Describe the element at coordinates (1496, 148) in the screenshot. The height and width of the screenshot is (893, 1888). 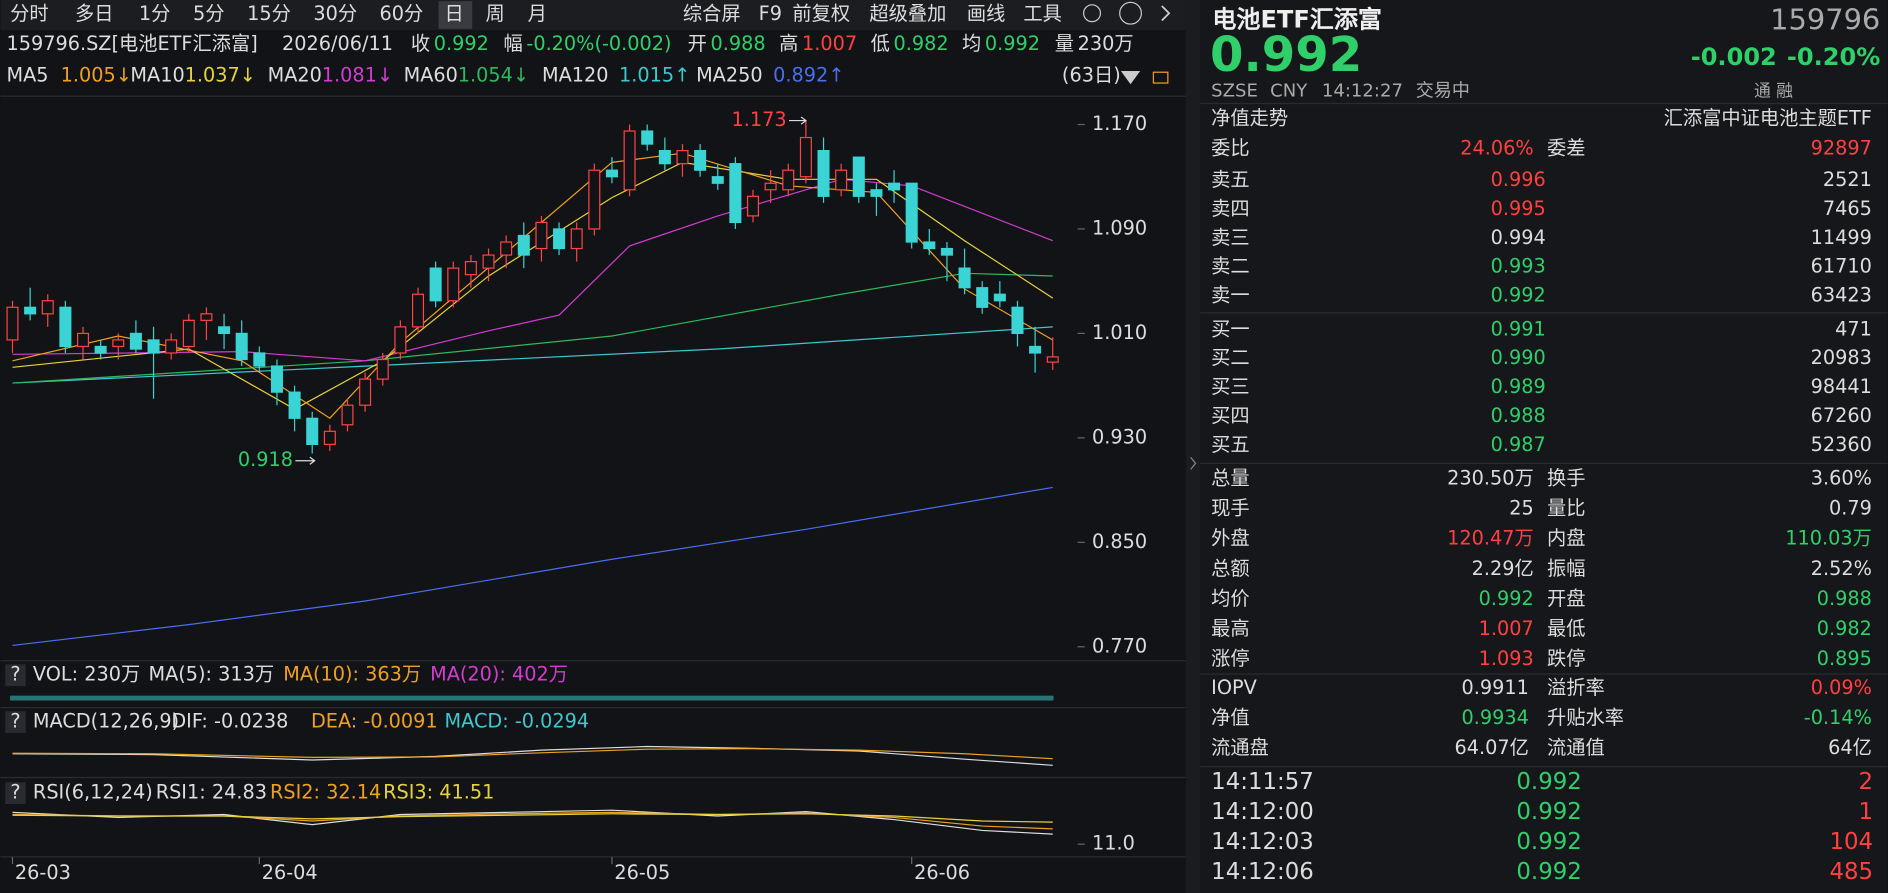
I see `field-value: 24.06%` at that location.